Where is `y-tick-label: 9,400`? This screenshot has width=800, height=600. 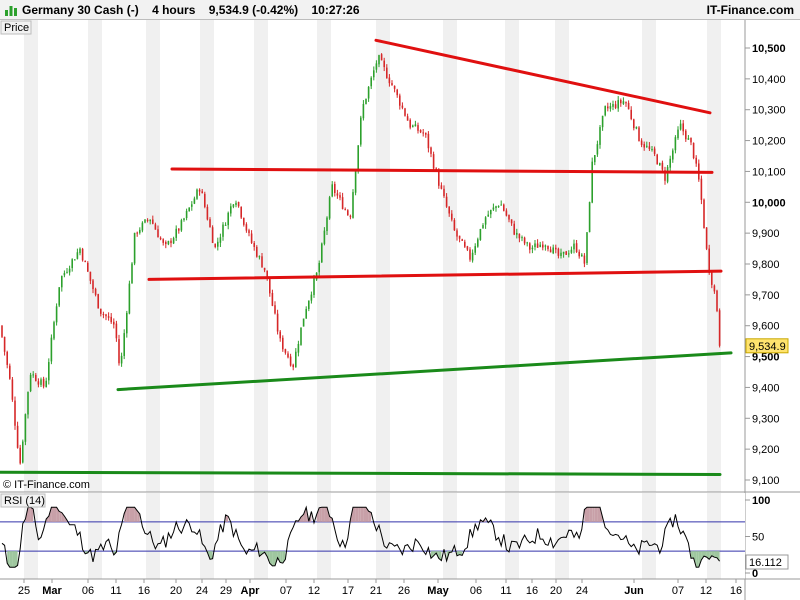
y-tick-label: 9,400 is located at coordinates (766, 388).